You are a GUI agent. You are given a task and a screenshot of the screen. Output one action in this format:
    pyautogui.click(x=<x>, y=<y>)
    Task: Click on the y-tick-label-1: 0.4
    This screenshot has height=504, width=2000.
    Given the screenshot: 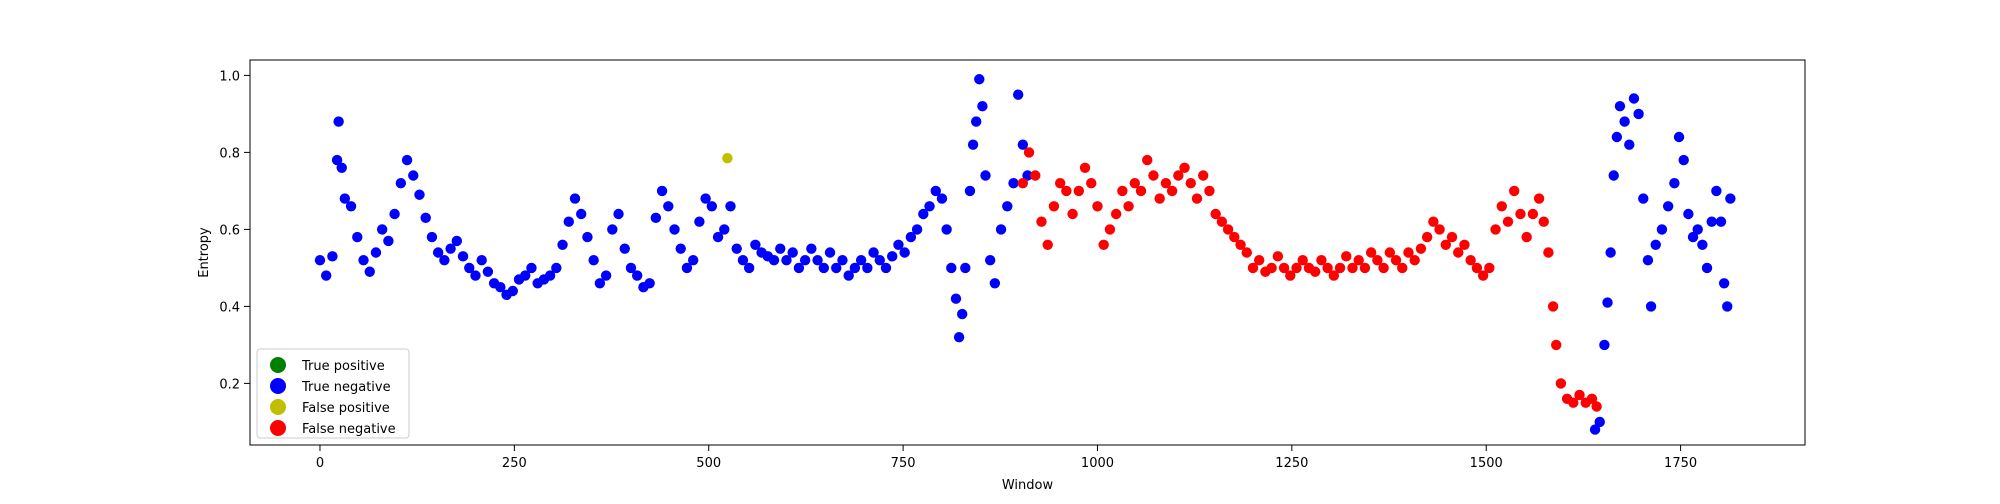 What is the action you would take?
    pyautogui.click(x=229, y=307)
    